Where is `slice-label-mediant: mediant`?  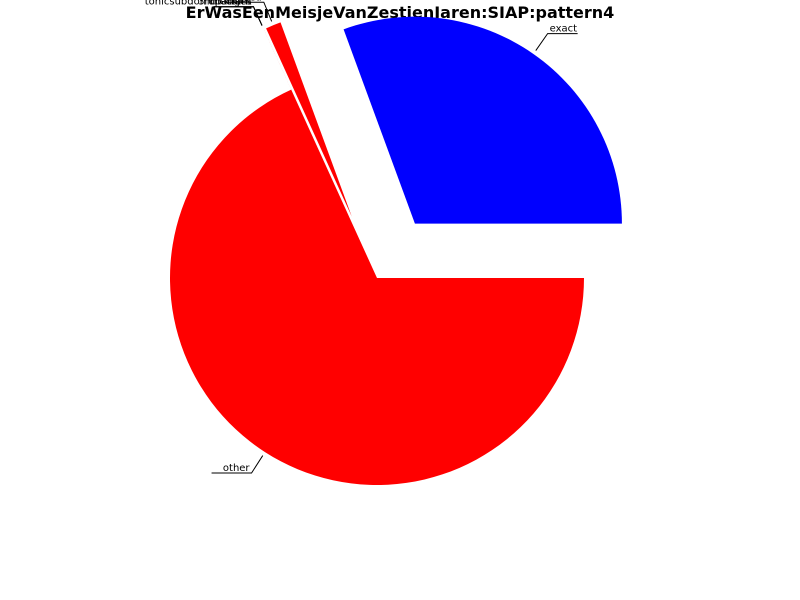
slice-label-mediant: mediant is located at coordinates (230, 4).